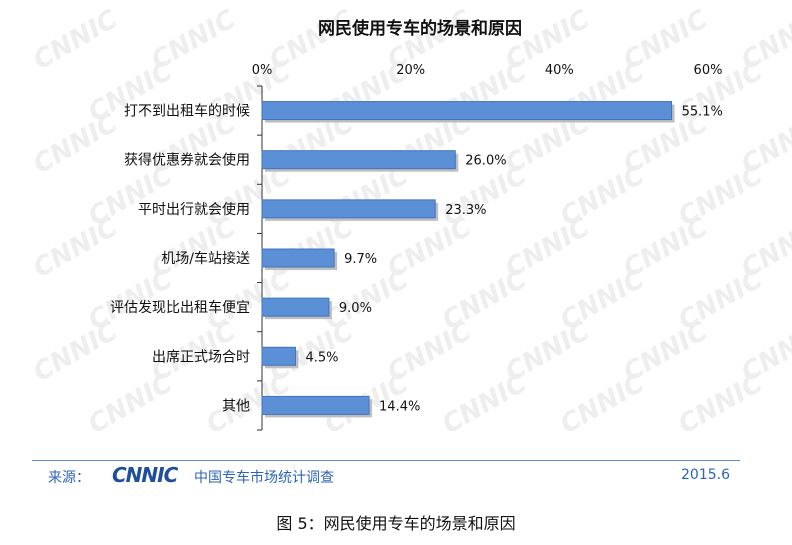 This screenshot has width=792, height=545. Describe the element at coordinates (76, 144) in the screenshot. I see `watermark-text-14: CNNIC` at that location.